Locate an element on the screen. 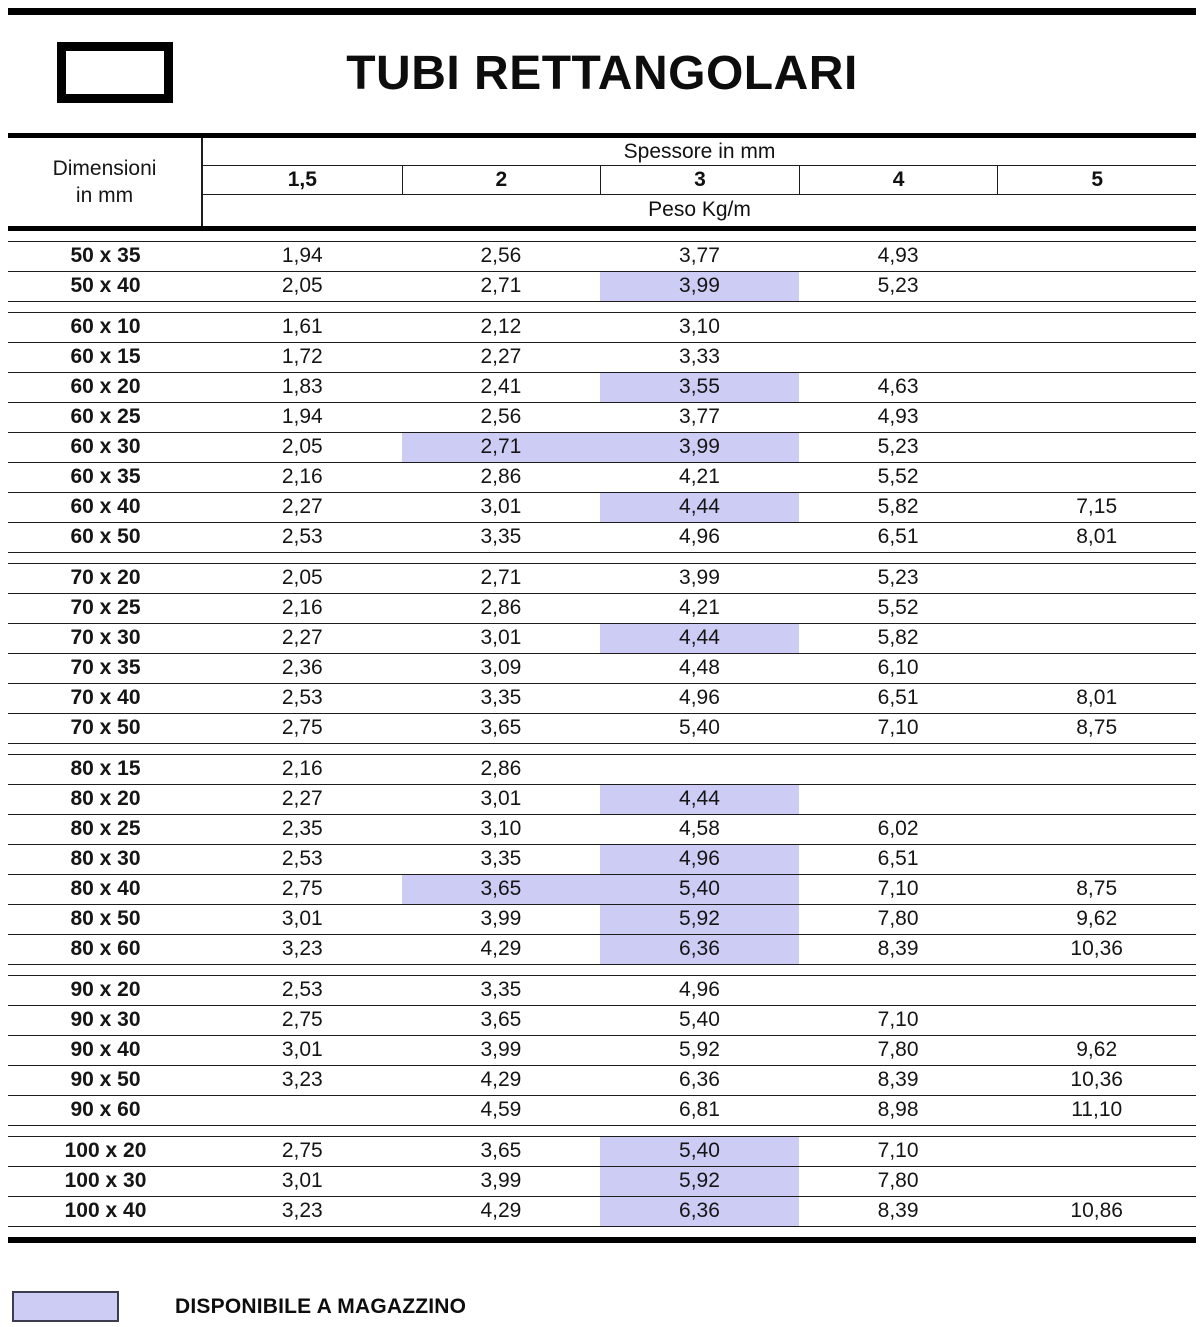  weight-cell: 5,82 is located at coordinates (898, 637).